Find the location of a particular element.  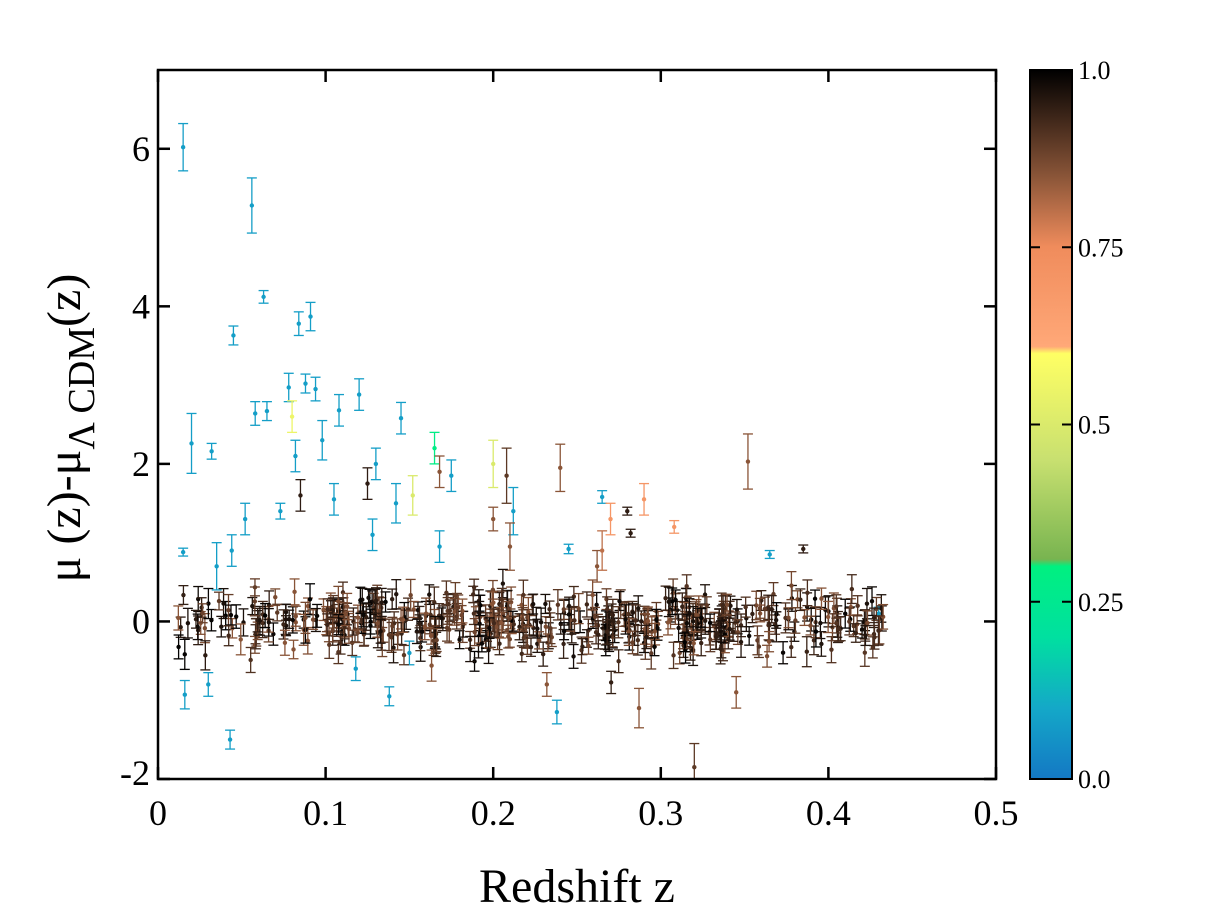

y-tick-label: 0 is located at coordinates (141, 621).